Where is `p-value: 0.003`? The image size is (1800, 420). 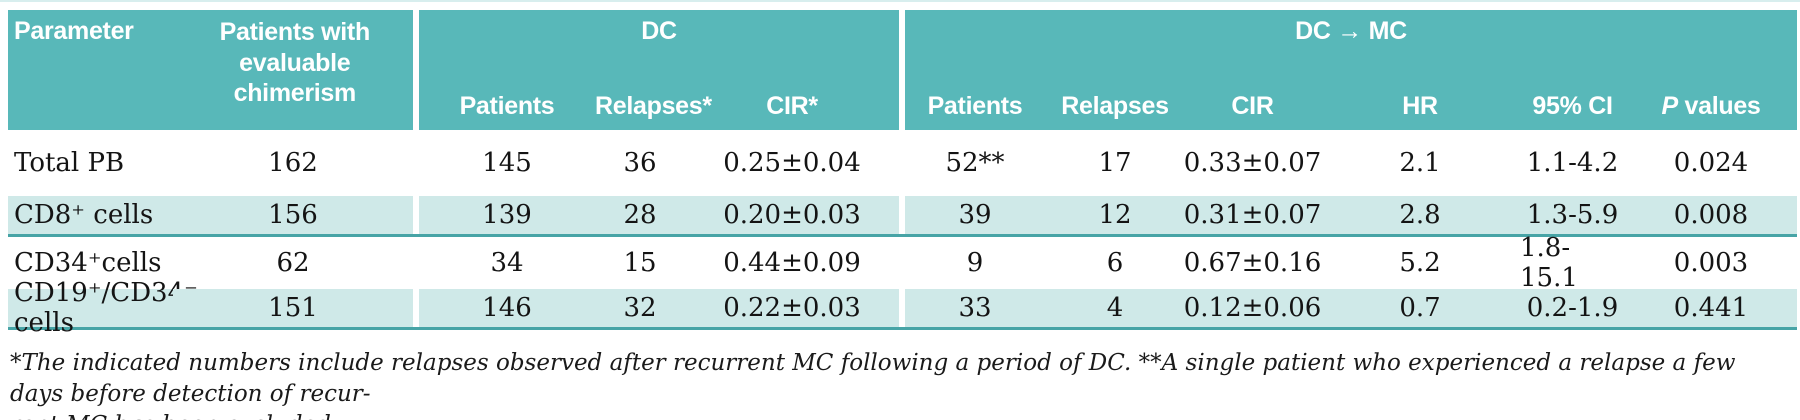
p-value: 0.003 is located at coordinates (1711, 263).